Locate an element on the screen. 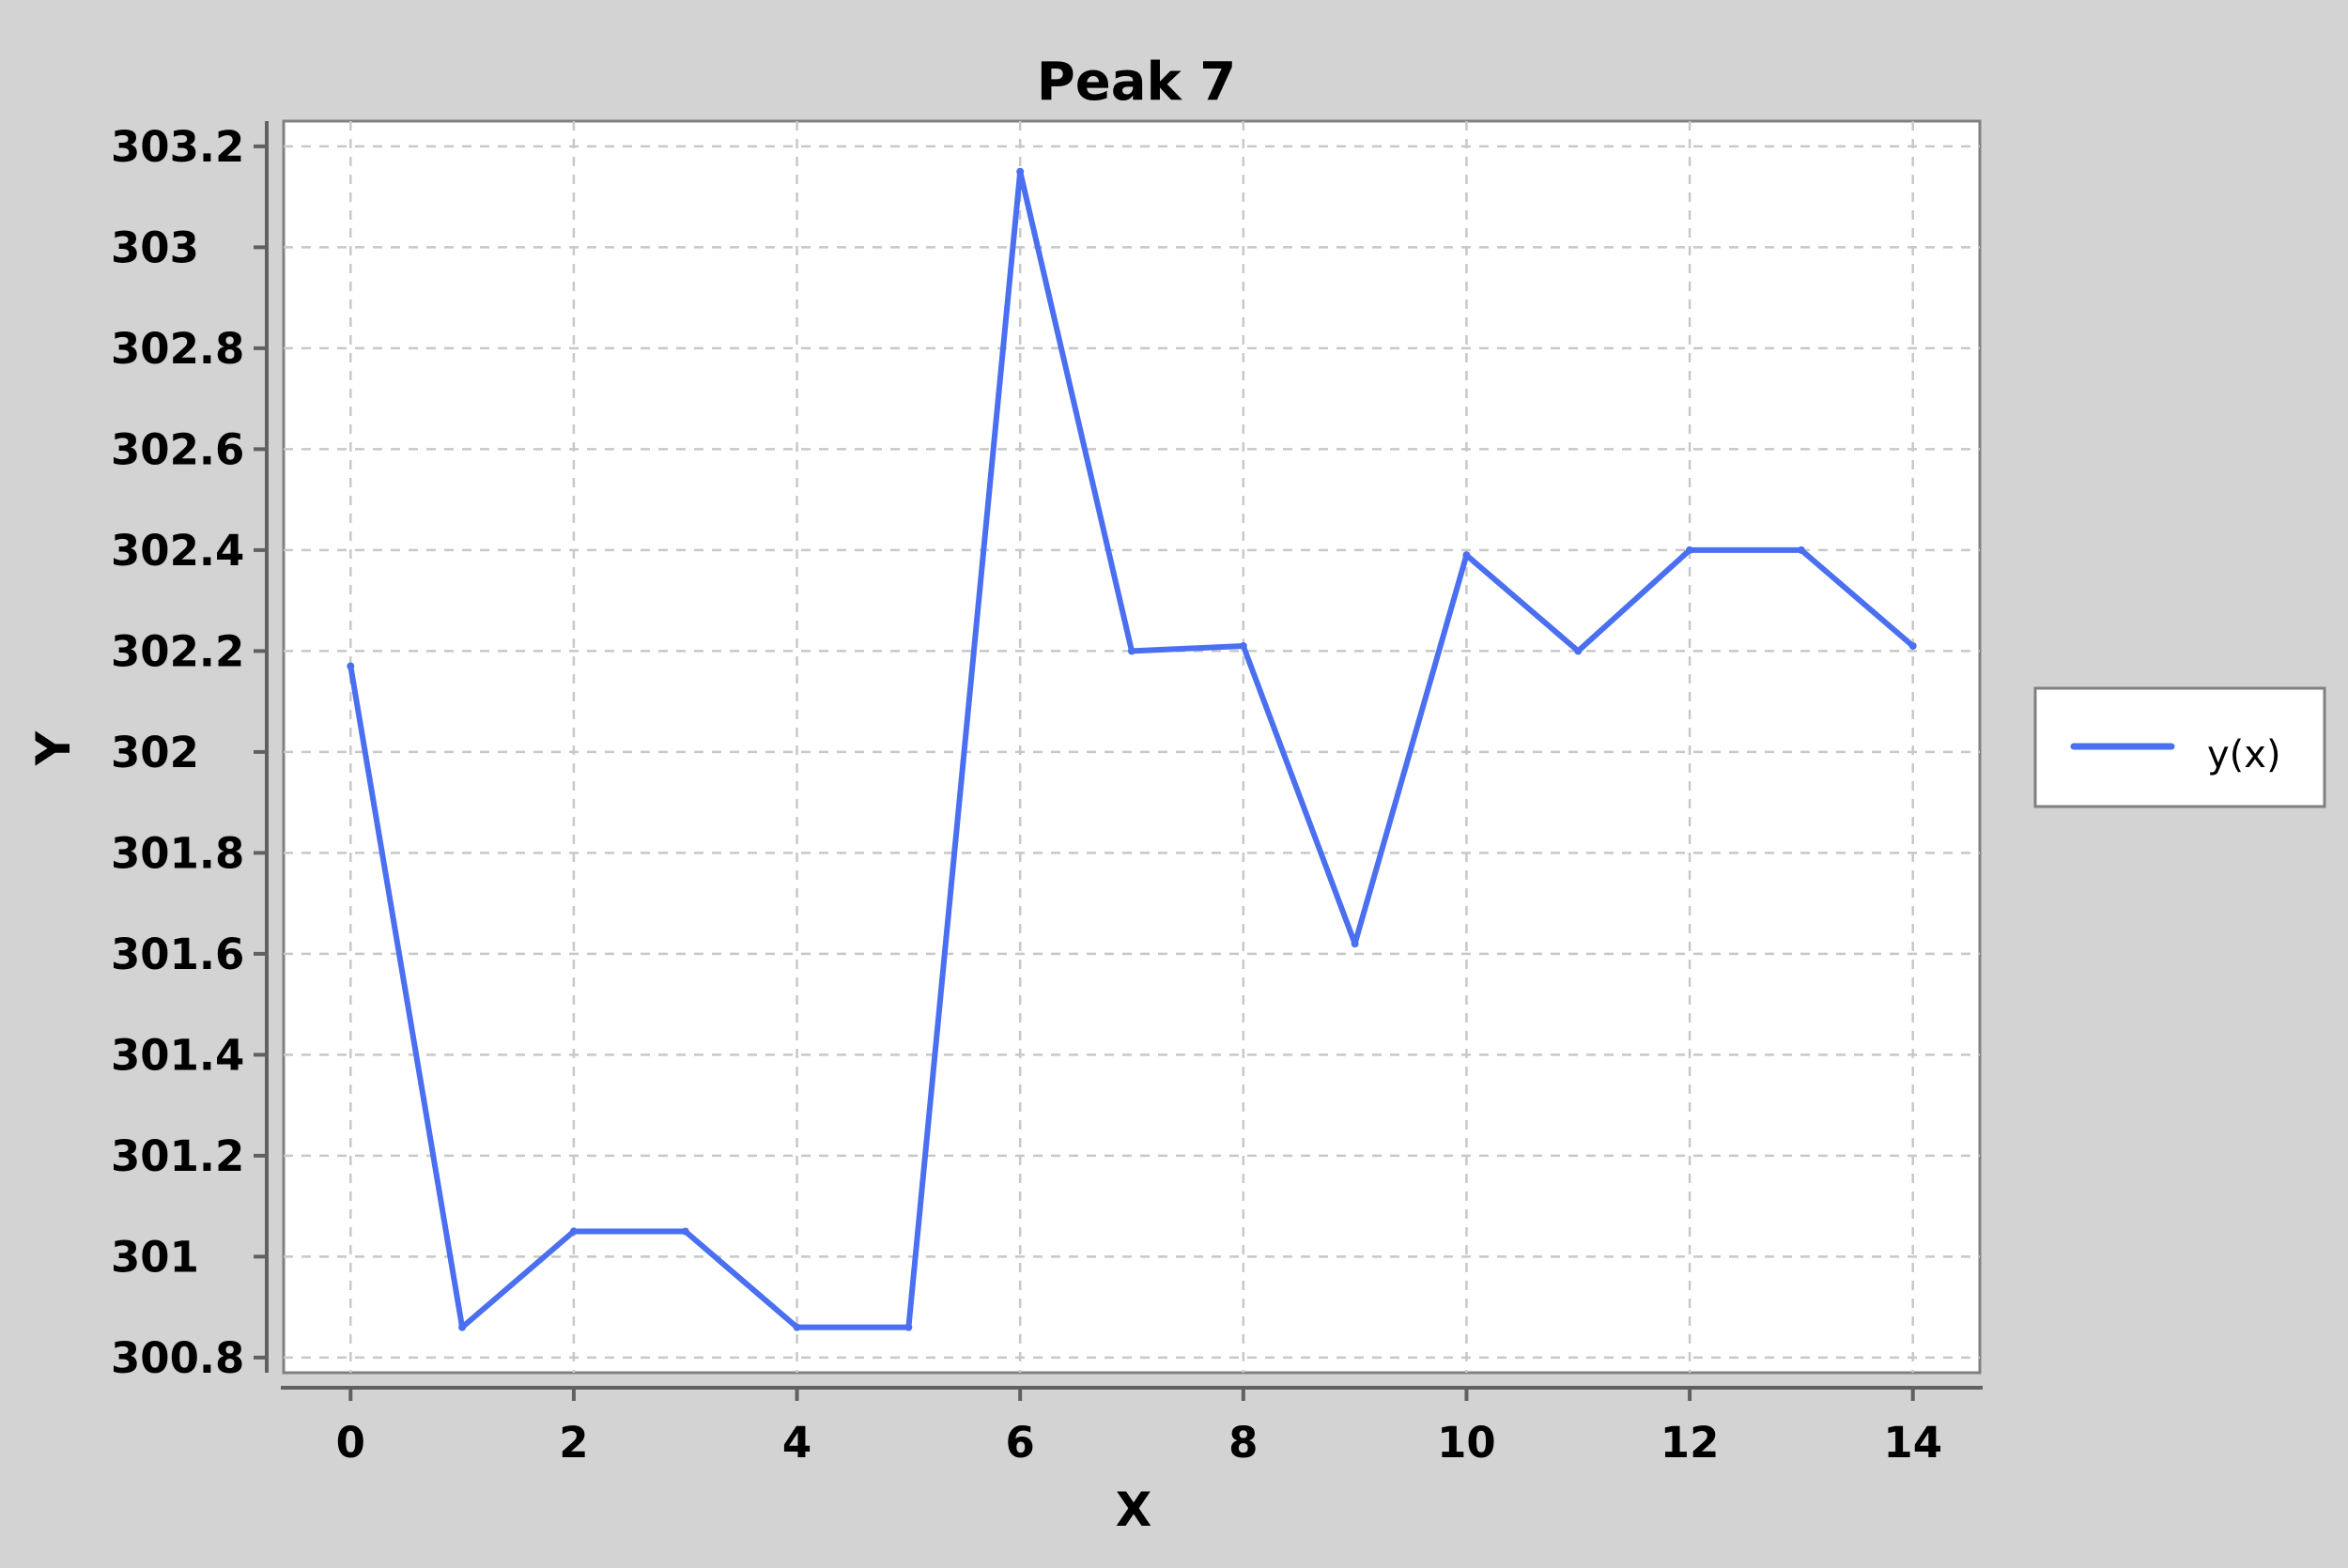 This screenshot has width=2348, height=1568. legend-label: y(x) is located at coordinates (2244, 755).